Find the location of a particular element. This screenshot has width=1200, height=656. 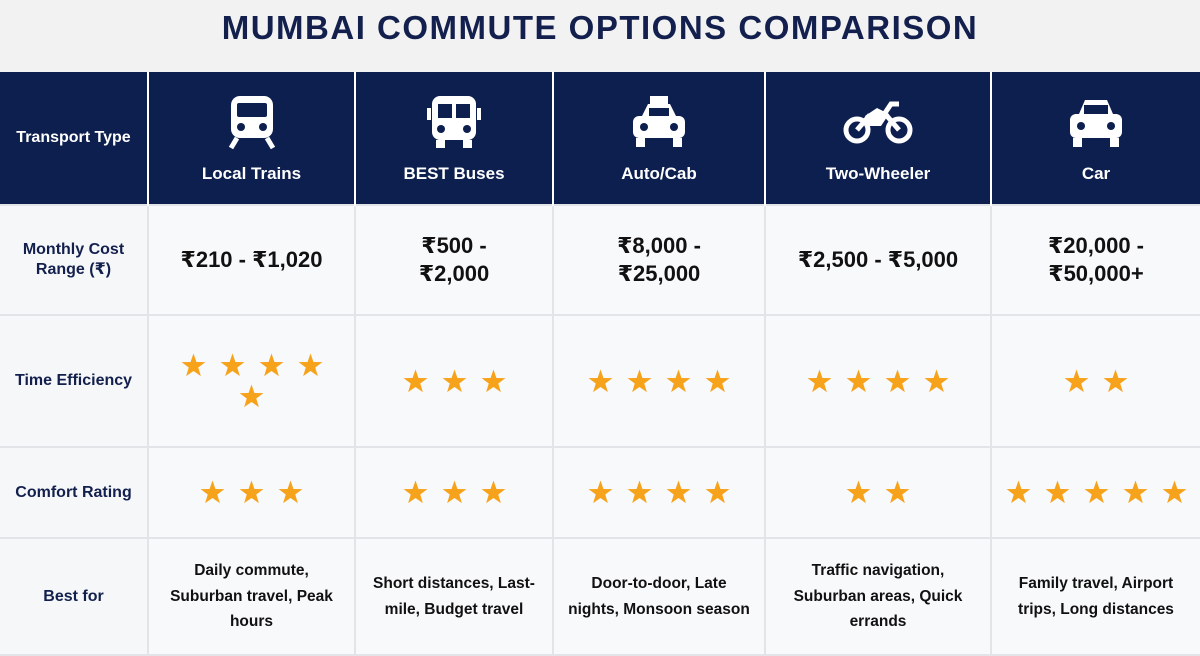

motorbike-icon is located at coordinates (878, 122).